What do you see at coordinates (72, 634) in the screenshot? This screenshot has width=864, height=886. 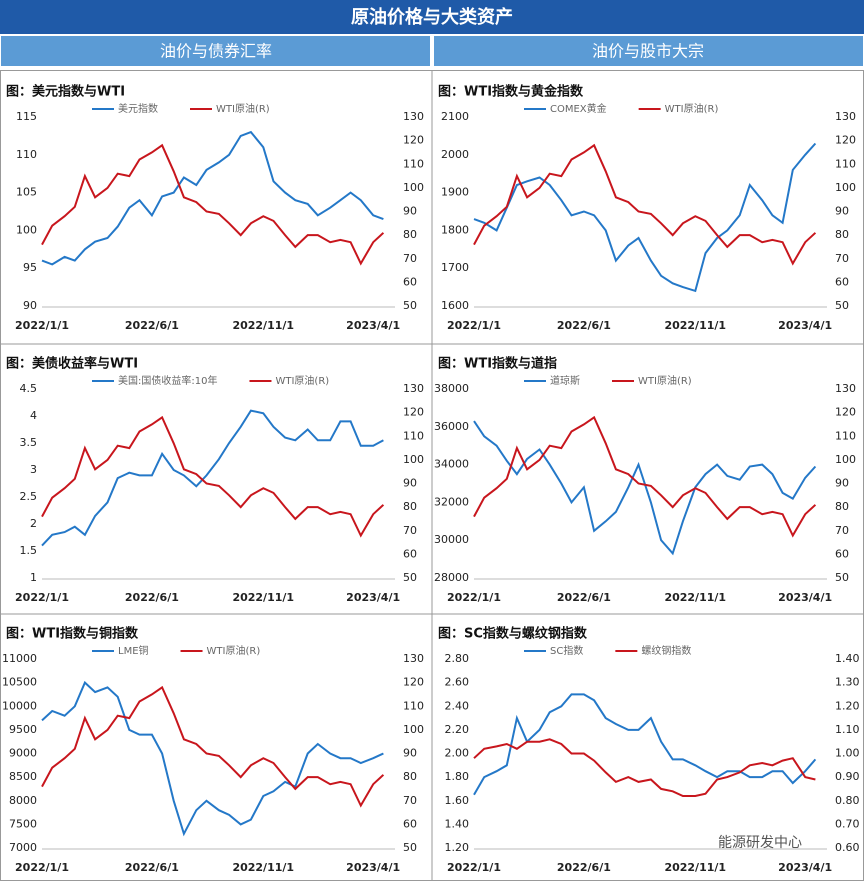 I see `chart-title: 图：WTI指数与铜指数` at bounding box center [72, 634].